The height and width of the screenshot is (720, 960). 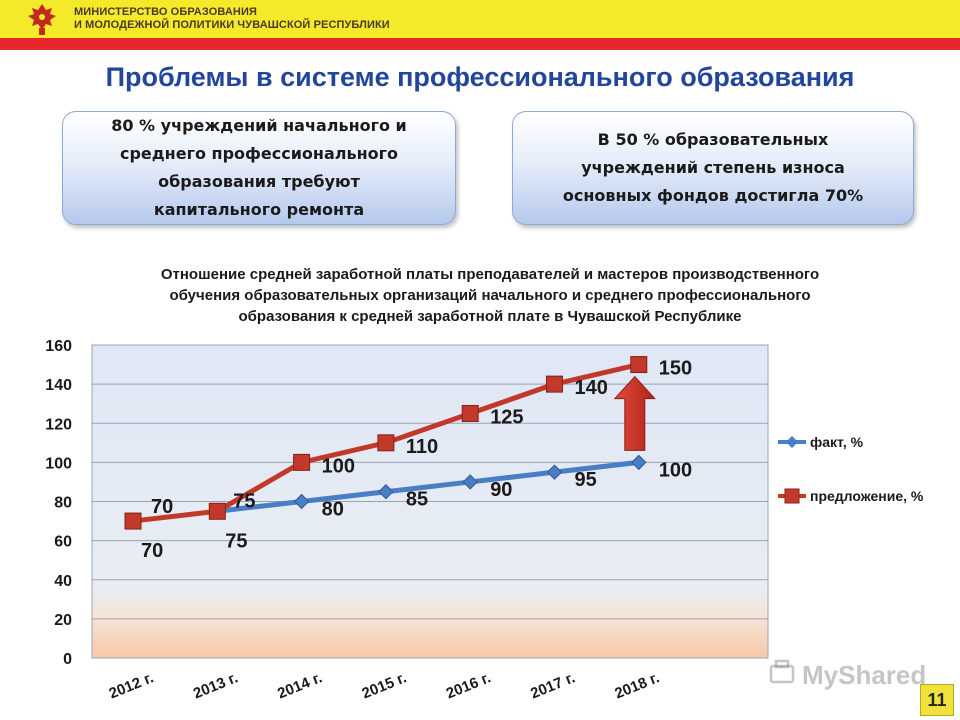 What do you see at coordinates (63, 581) in the screenshot?
I see `y-tick-label: 40` at bounding box center [63, 581].